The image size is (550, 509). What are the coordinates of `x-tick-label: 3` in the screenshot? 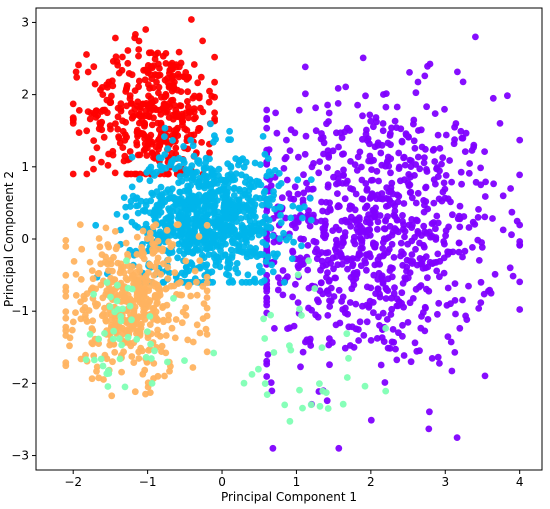 It's located at (445, 482).